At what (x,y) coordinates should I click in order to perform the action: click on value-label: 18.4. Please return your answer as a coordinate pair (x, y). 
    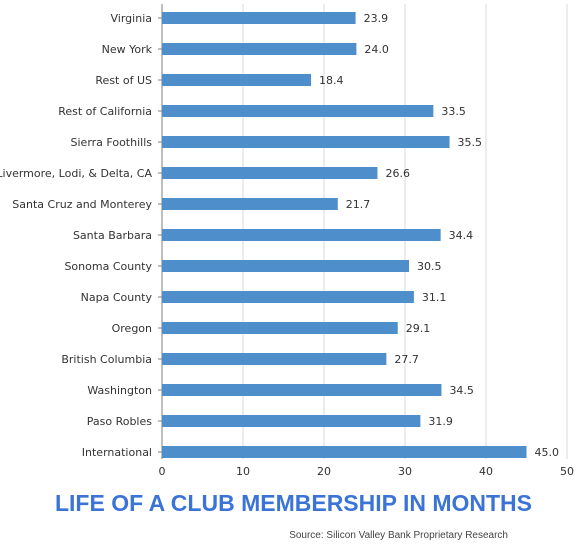
    Looking at the image, I should click on (331, 80).